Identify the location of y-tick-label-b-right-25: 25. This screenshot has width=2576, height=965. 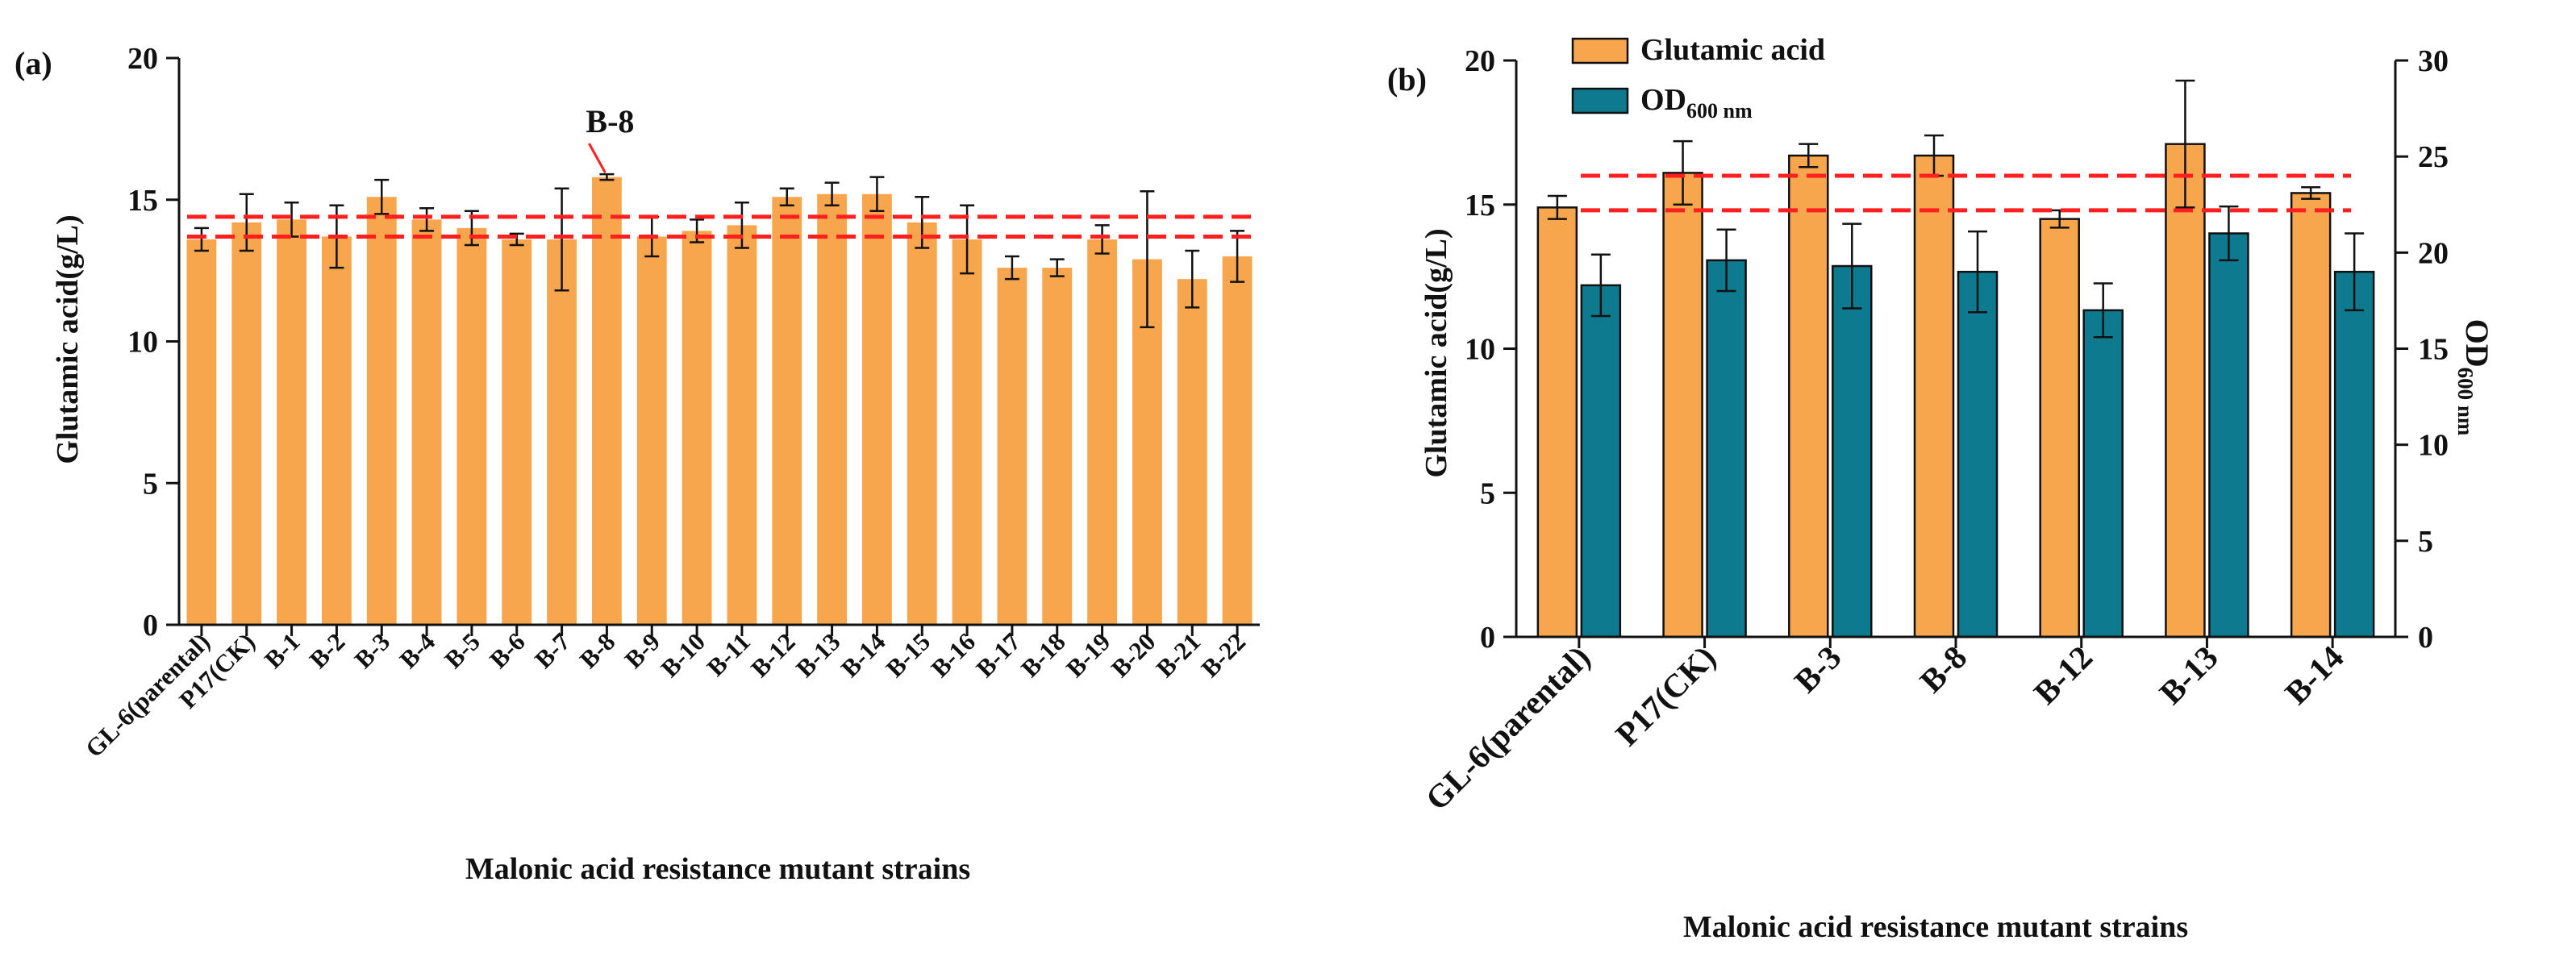
(2433, 157).